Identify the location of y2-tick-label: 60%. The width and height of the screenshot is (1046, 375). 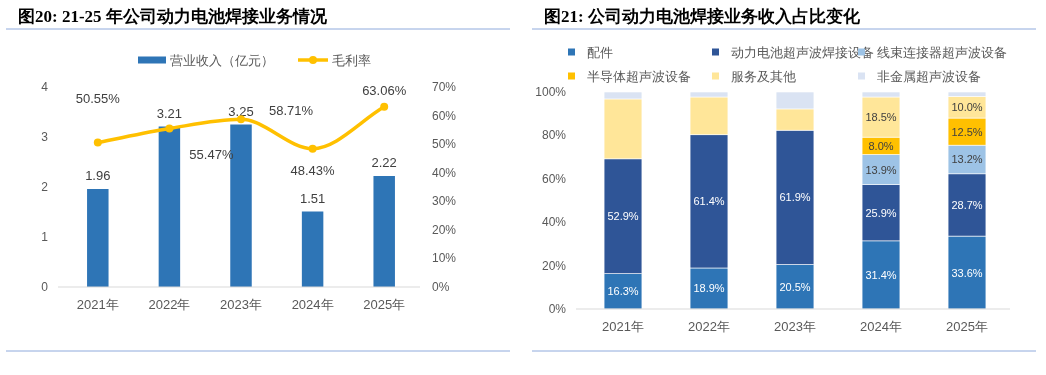
(444, 115).